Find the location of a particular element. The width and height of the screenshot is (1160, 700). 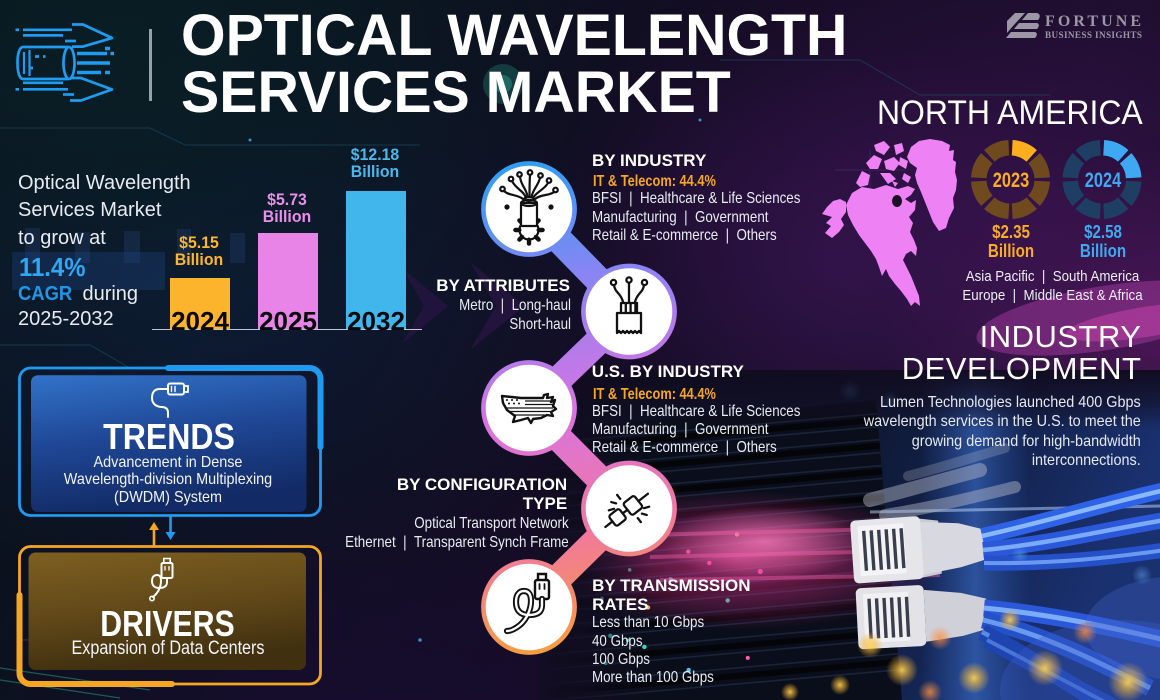

svg-text: BUSINESS INSIGHTS is located at coordinates (1093, 35).